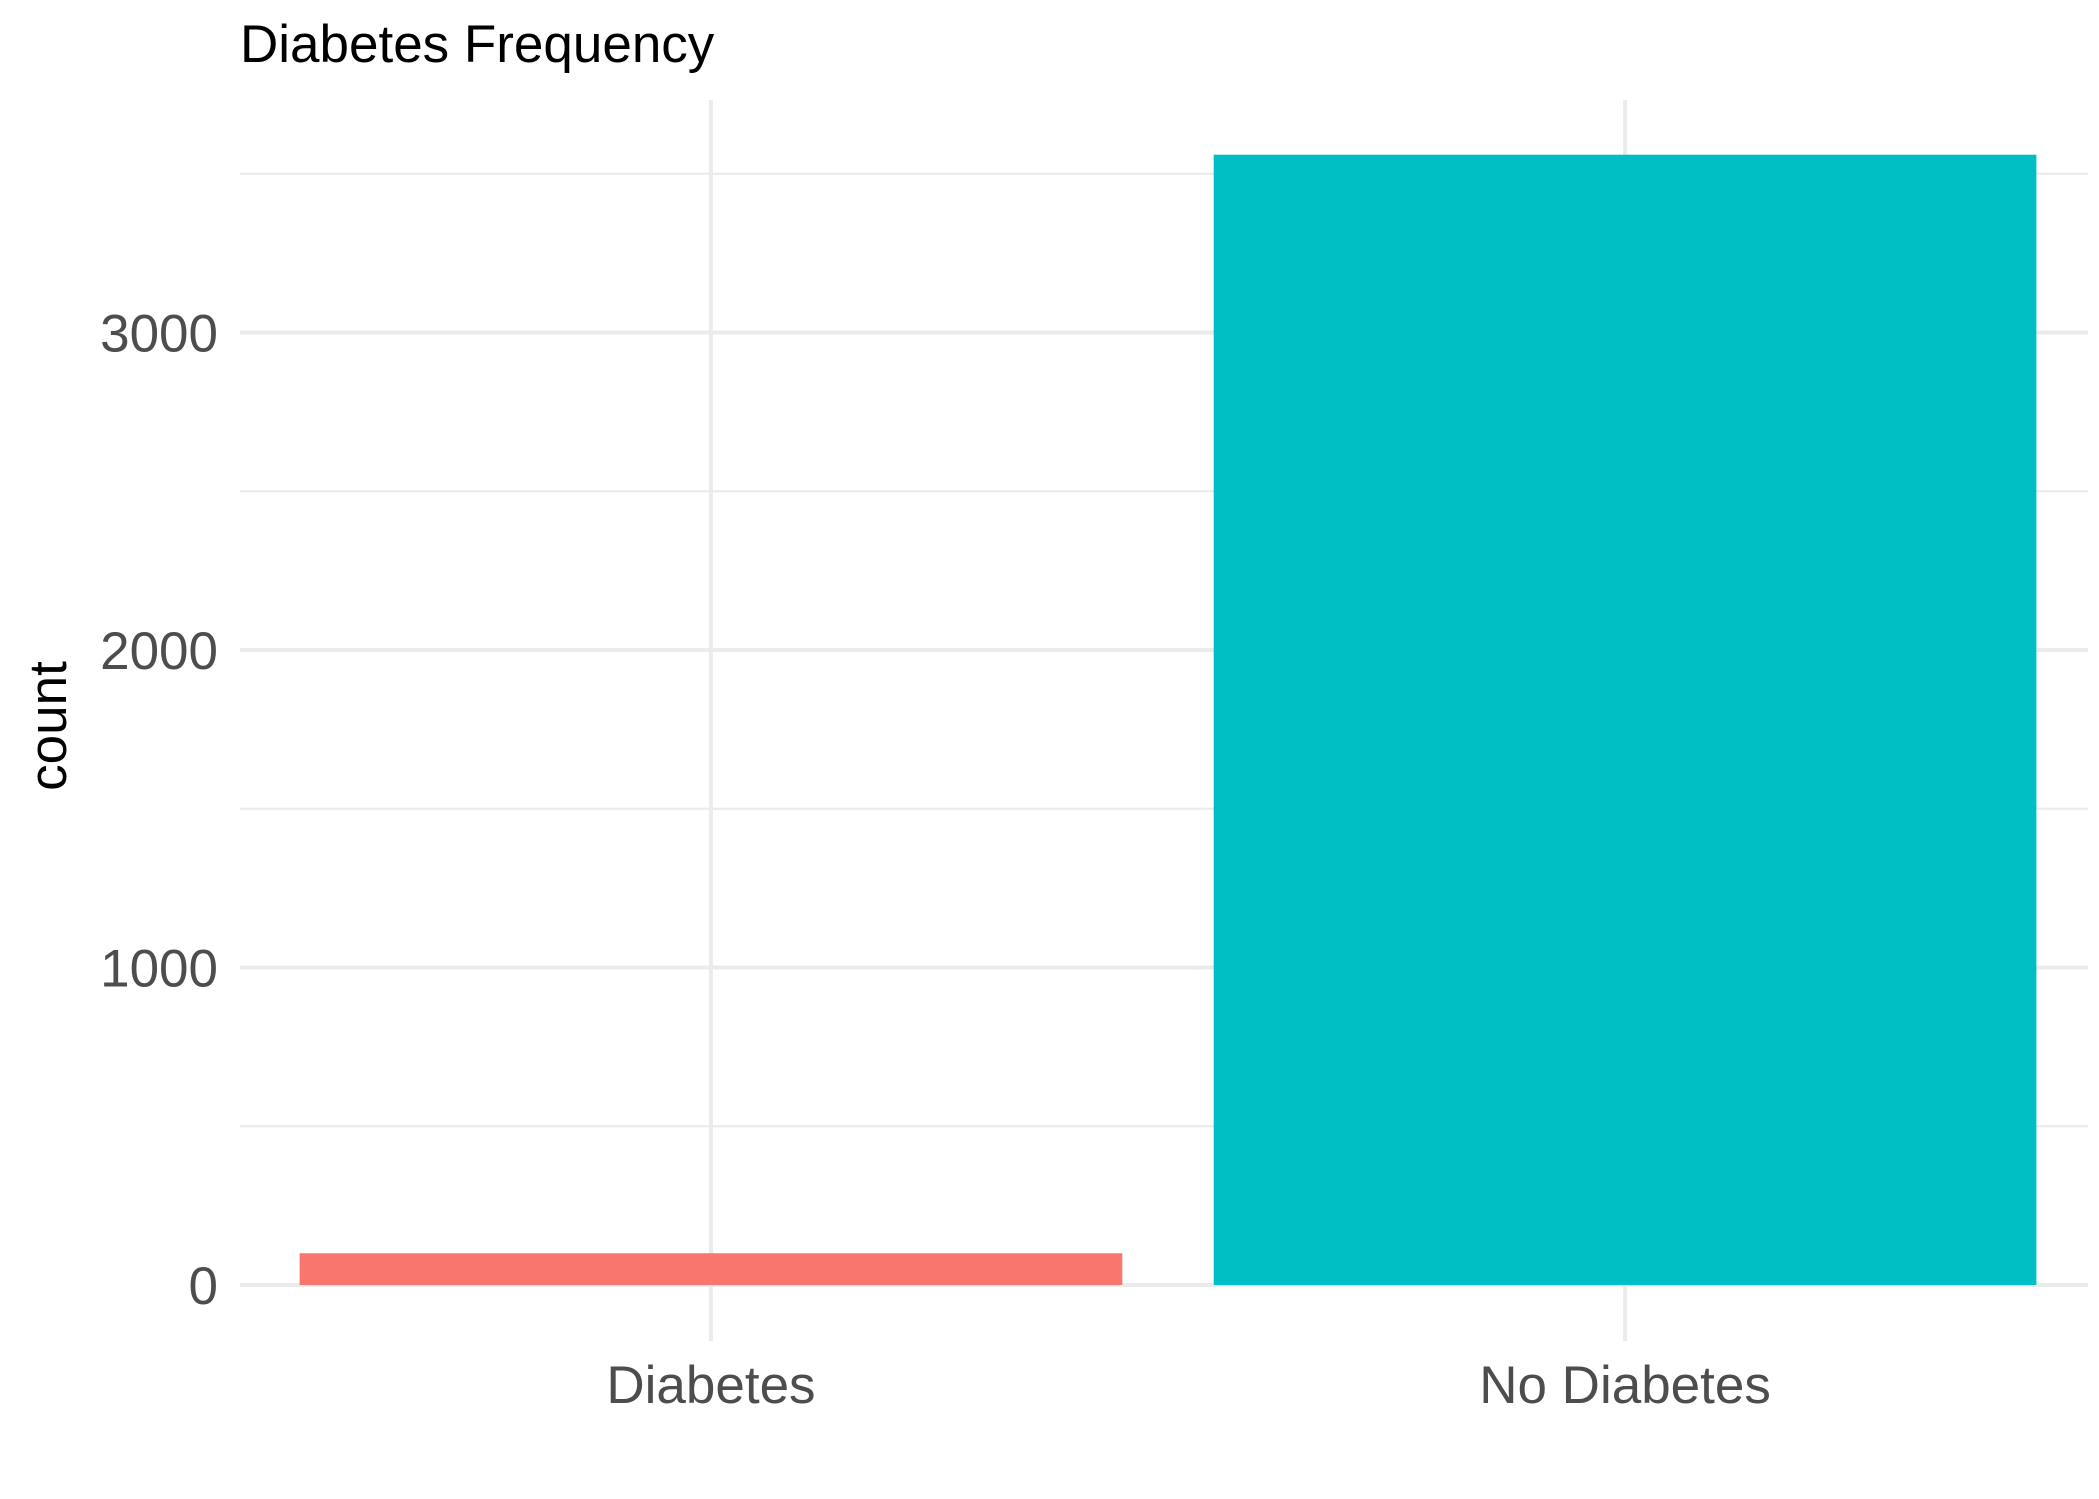  Describe the element at coordinates (159, 334) in the screenshot. I see `y-tick-label: 3000` at that location.